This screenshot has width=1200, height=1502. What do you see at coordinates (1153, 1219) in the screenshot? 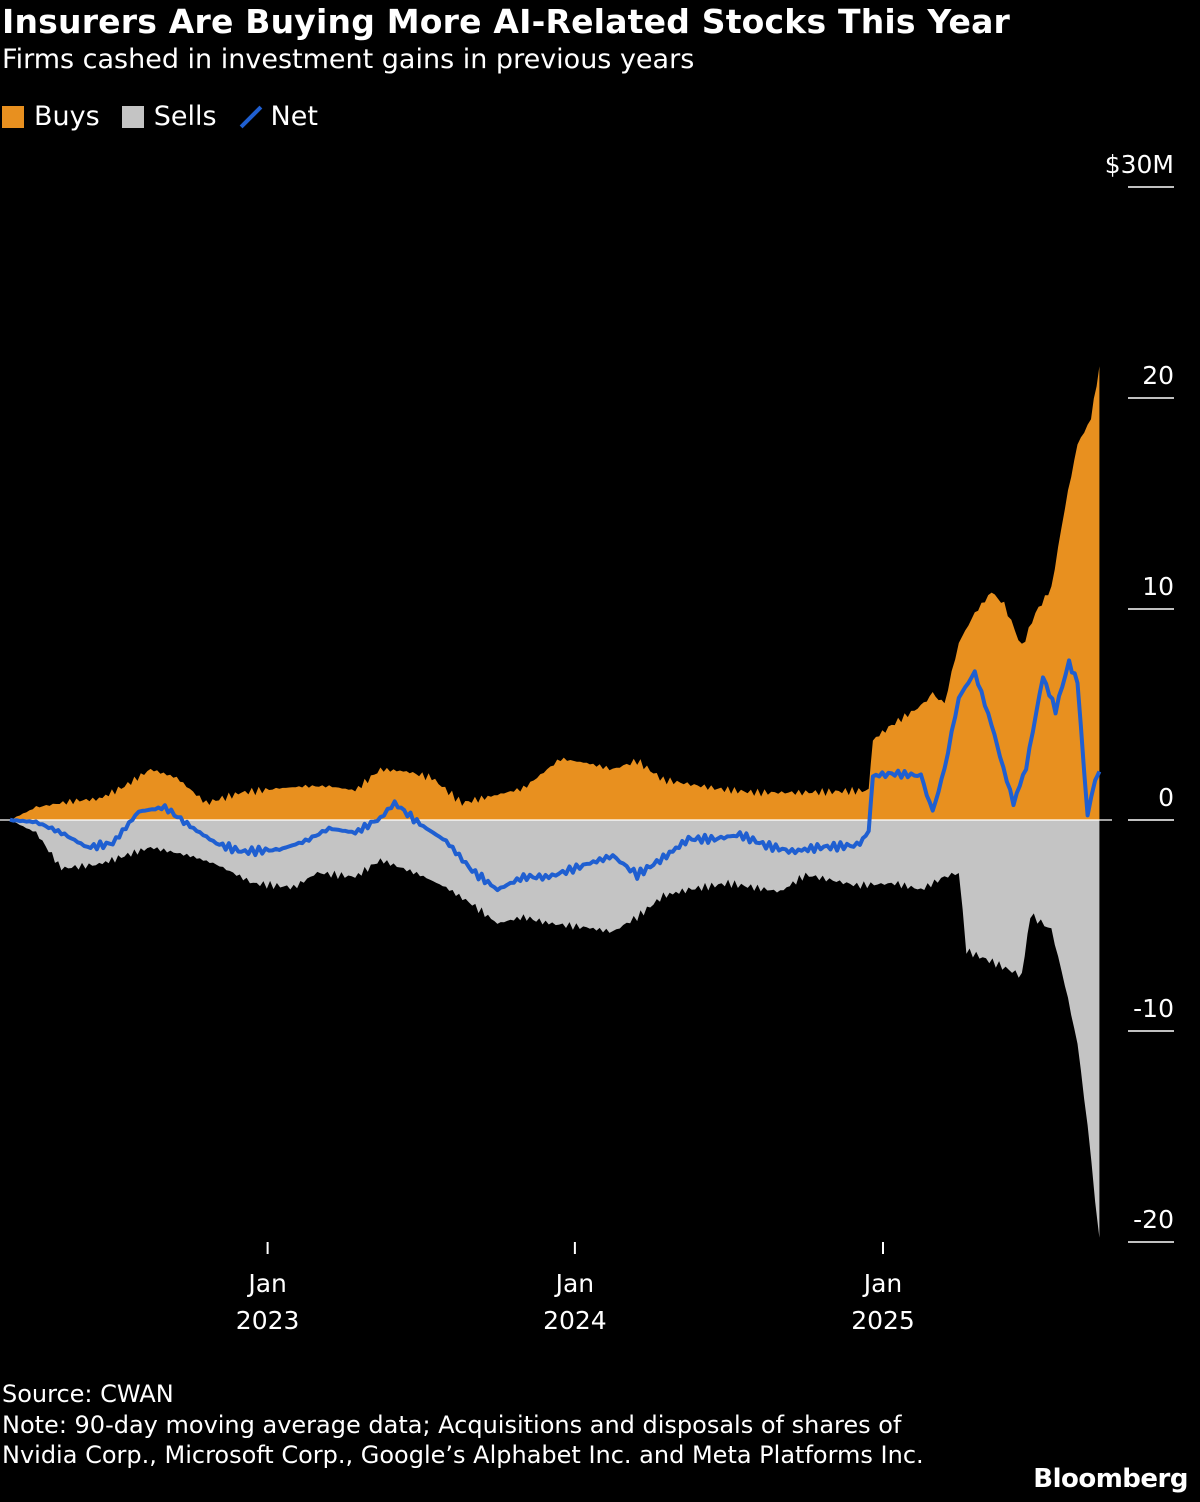
I see `y-tick-label: -20` at bounding box center [1153, 1219].